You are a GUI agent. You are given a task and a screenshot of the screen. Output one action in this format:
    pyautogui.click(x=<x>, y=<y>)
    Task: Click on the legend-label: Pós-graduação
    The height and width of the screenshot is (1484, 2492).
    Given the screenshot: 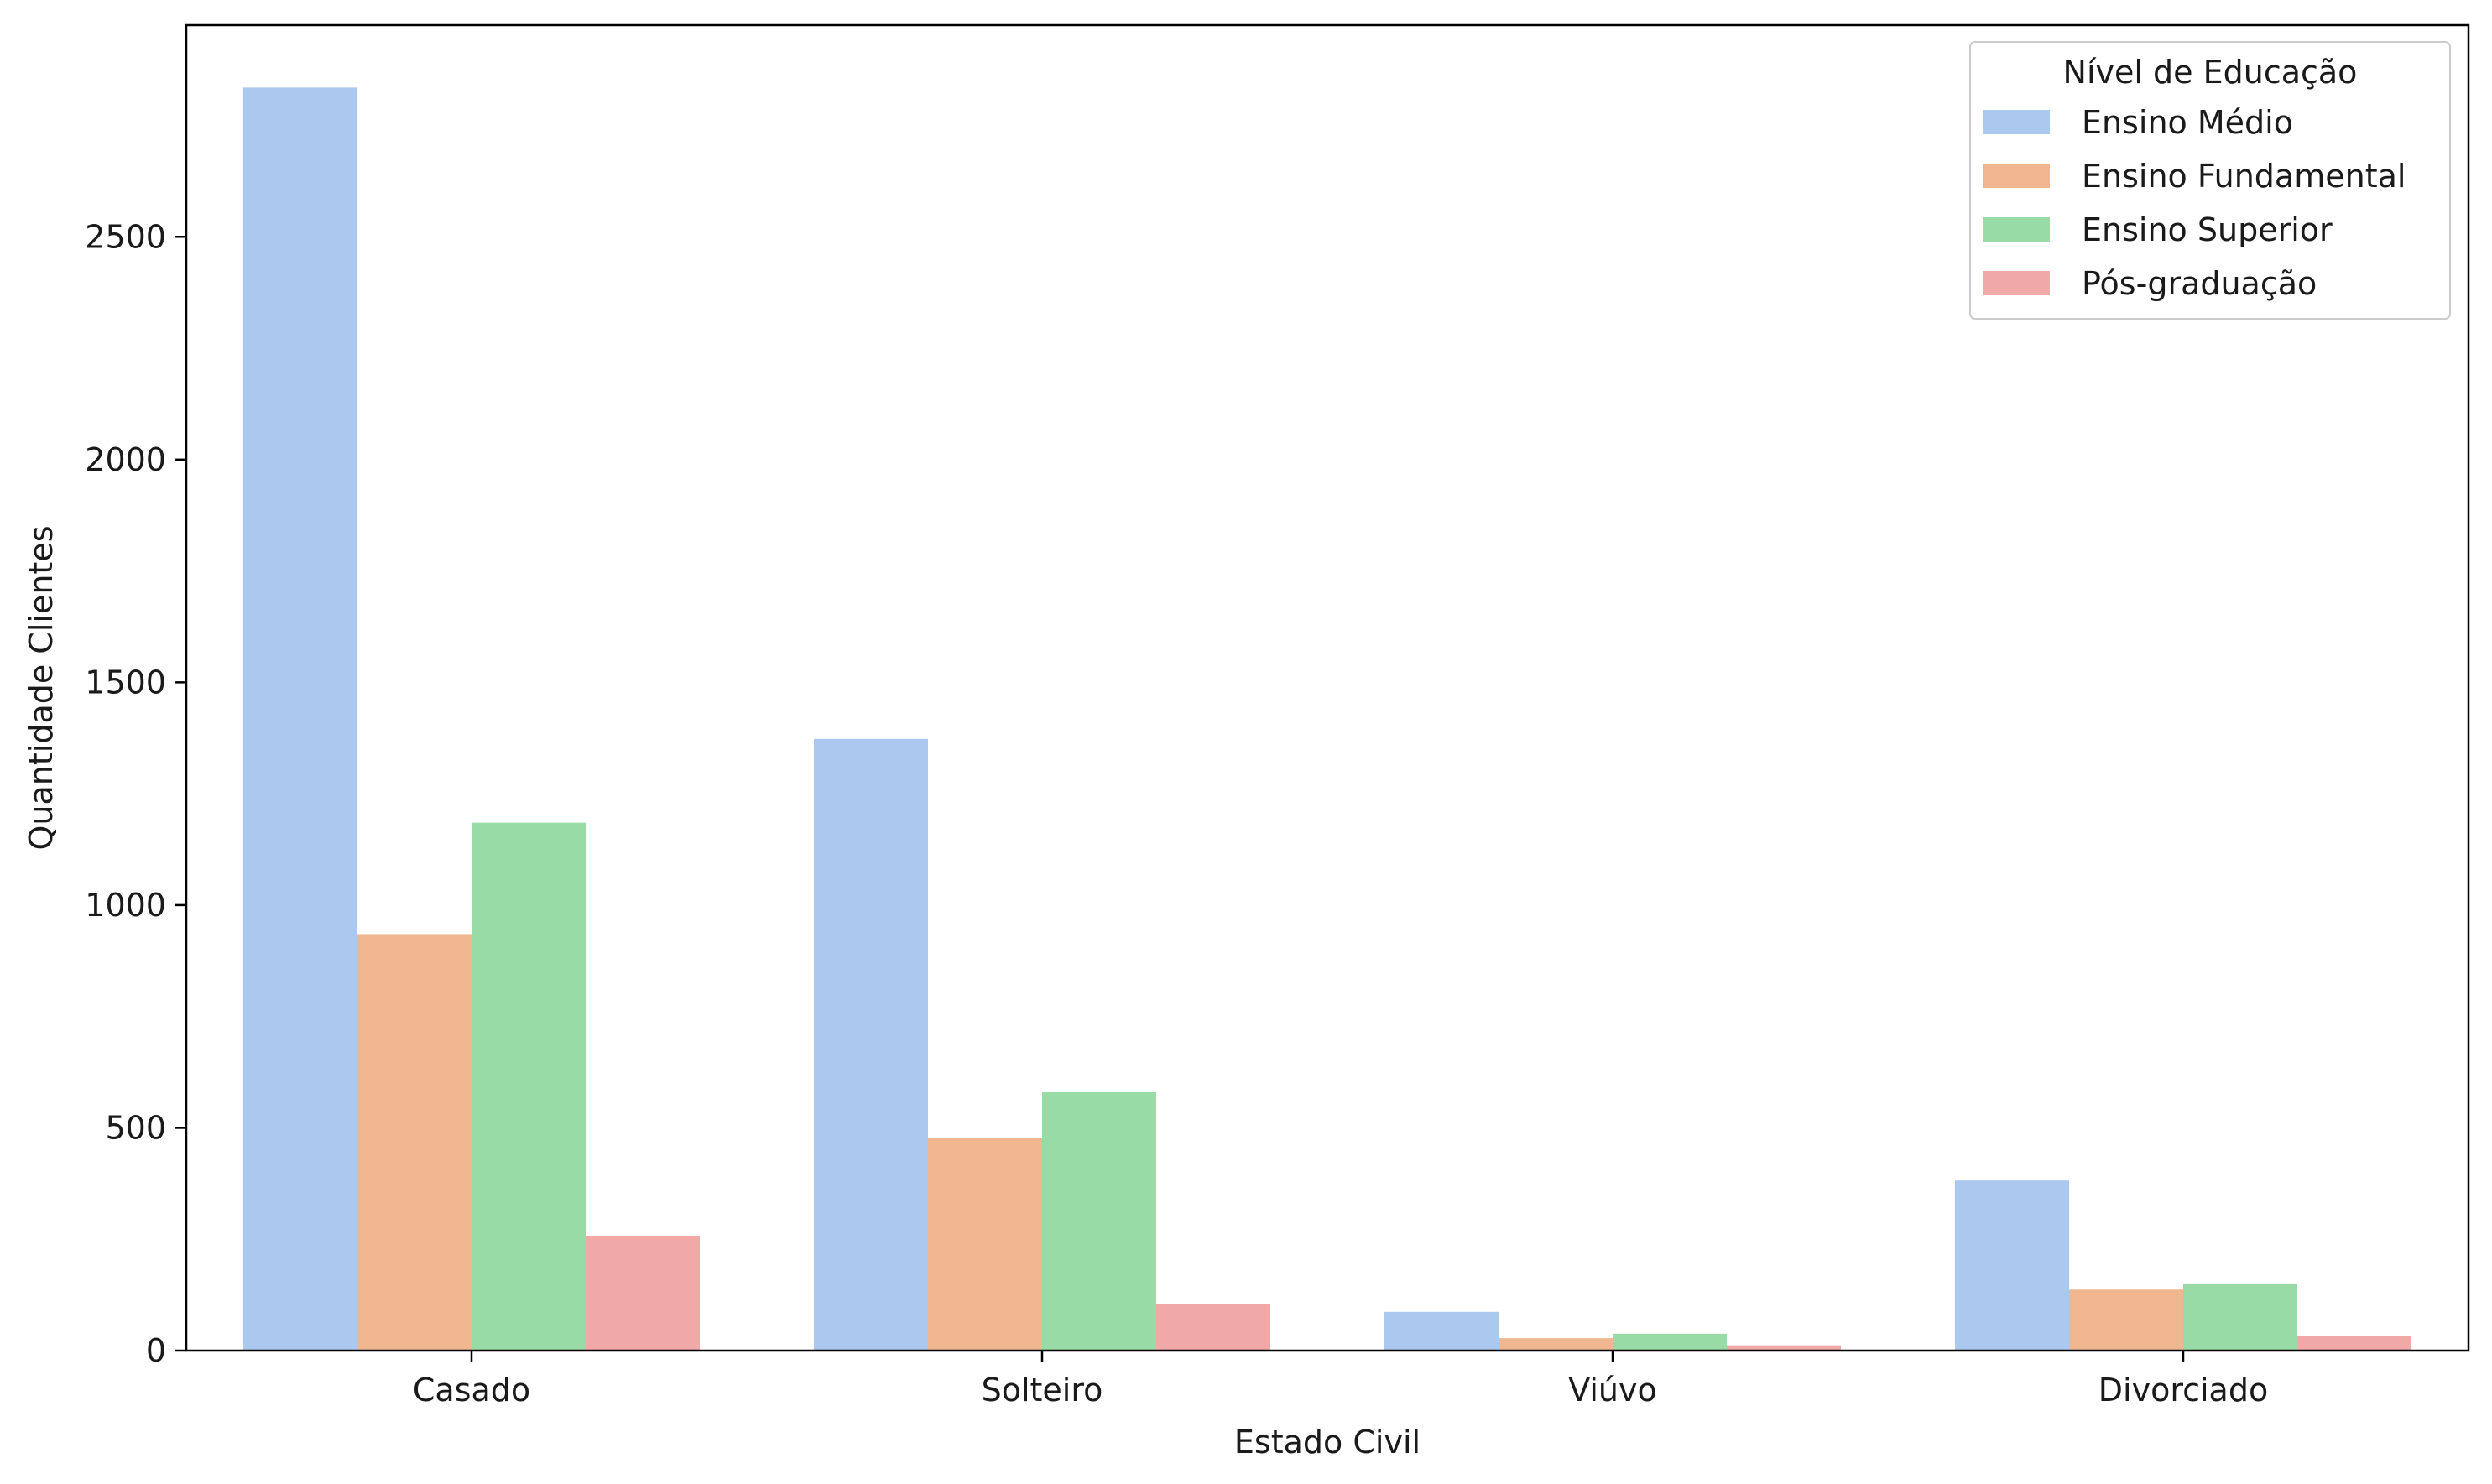 What is the action you would take?
    pyautogui.click(x=2199, y=283)
    